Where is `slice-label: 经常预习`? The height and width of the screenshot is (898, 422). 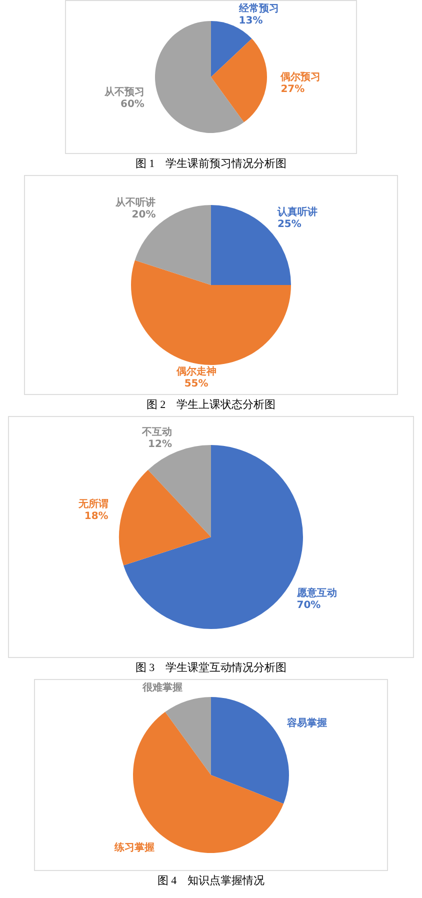 slice-label: 经常预习 is located at coordinates (258, 8).